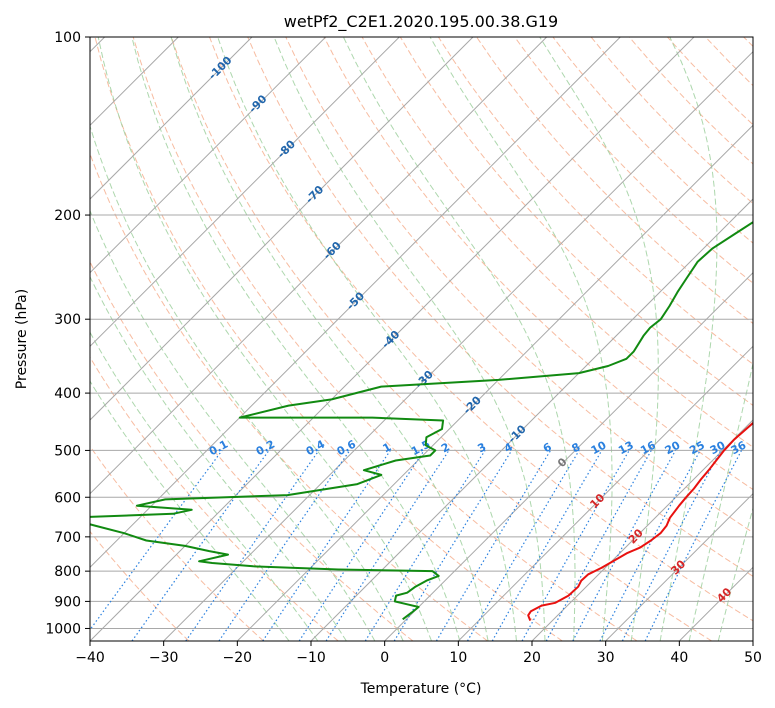  Describe the element at coordinates (67, 451) in the screenshot. I see `y-tick-label: 500` at that location.